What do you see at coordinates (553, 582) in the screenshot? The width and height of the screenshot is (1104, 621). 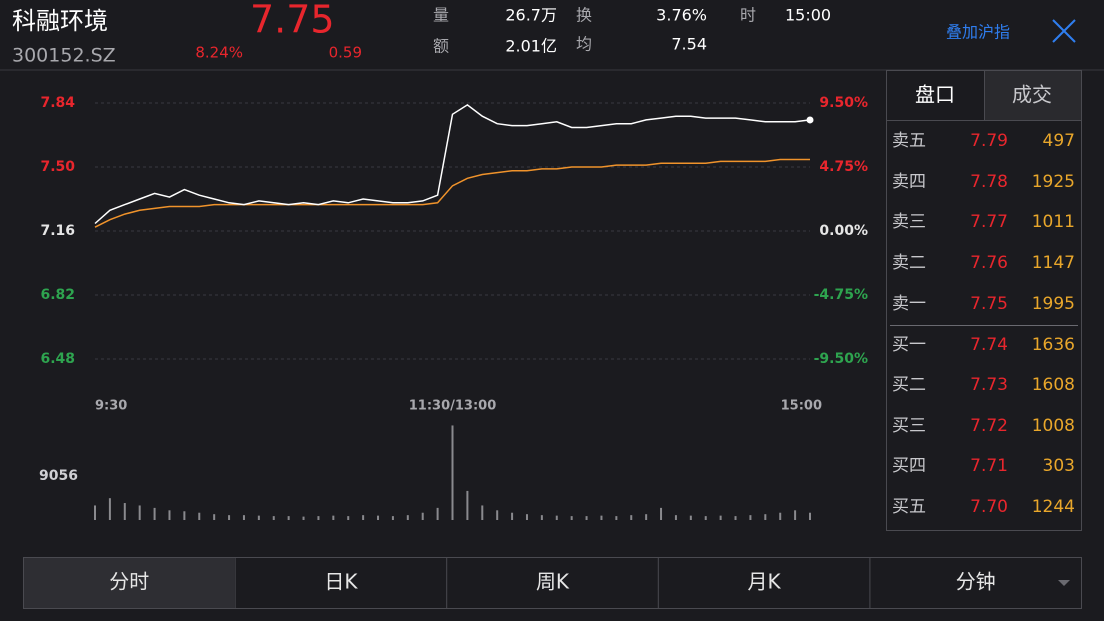 I see `tab: 周K` at bounding box center [553, 582].